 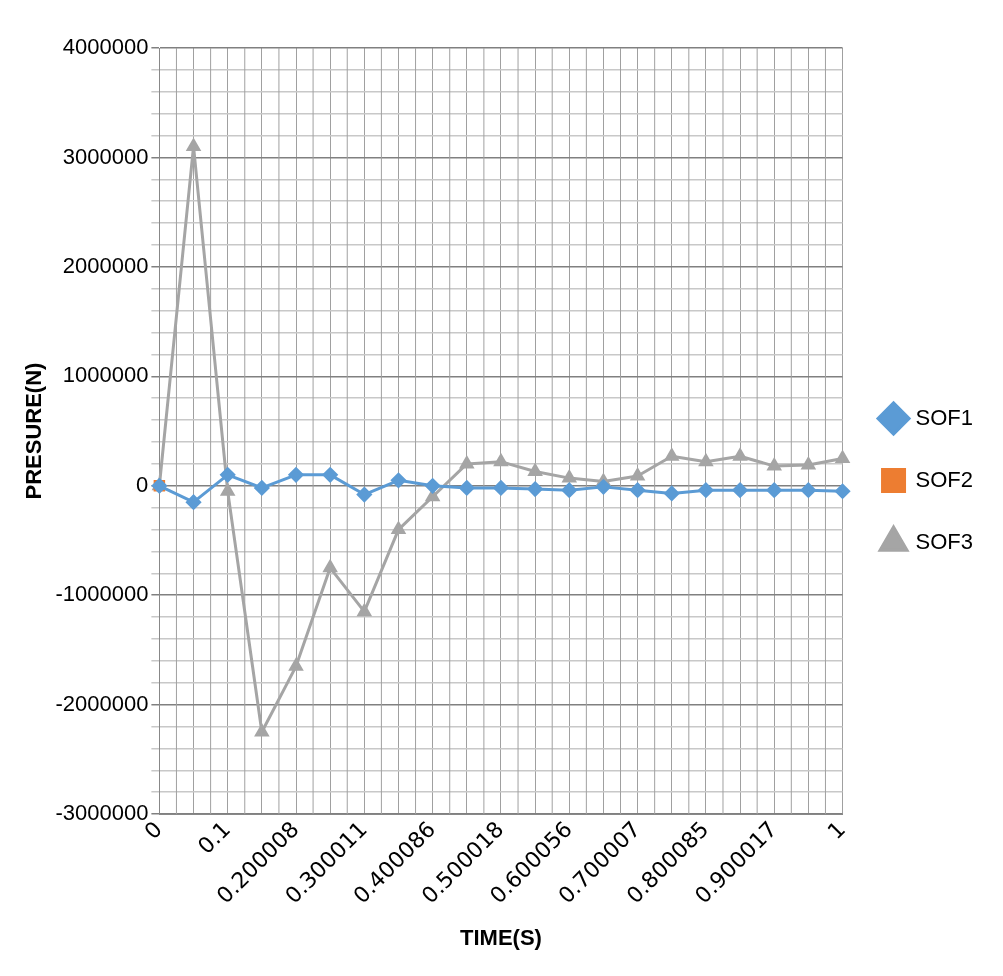 I want to click on y-axis-title: PRESURE(N), so click(x=34, y=431).